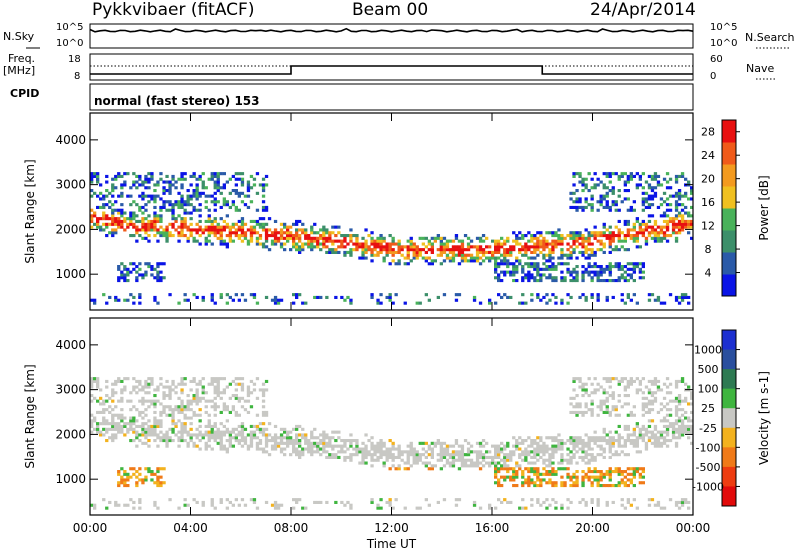  Describe the element at coordinates (391, 67) in the screenshot. I see `freq-strip-frame` at that location.